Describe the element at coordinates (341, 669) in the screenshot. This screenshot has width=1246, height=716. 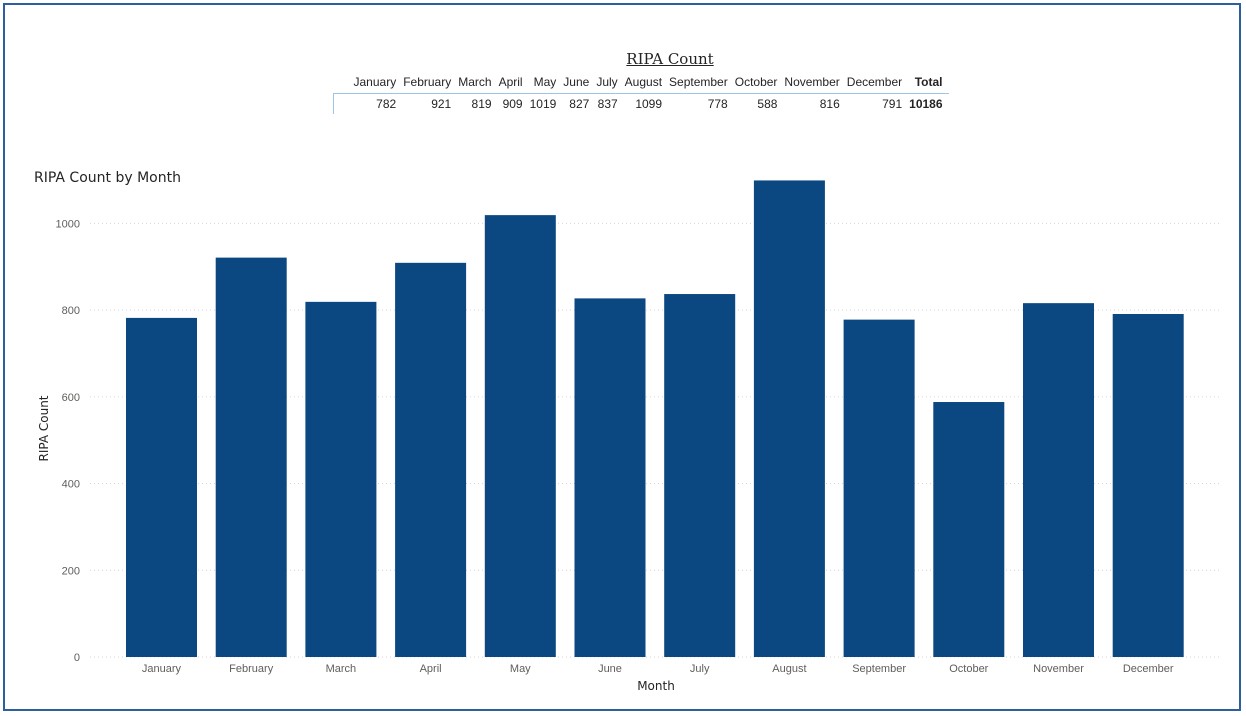
I see `x-tick-label: March` at that location.